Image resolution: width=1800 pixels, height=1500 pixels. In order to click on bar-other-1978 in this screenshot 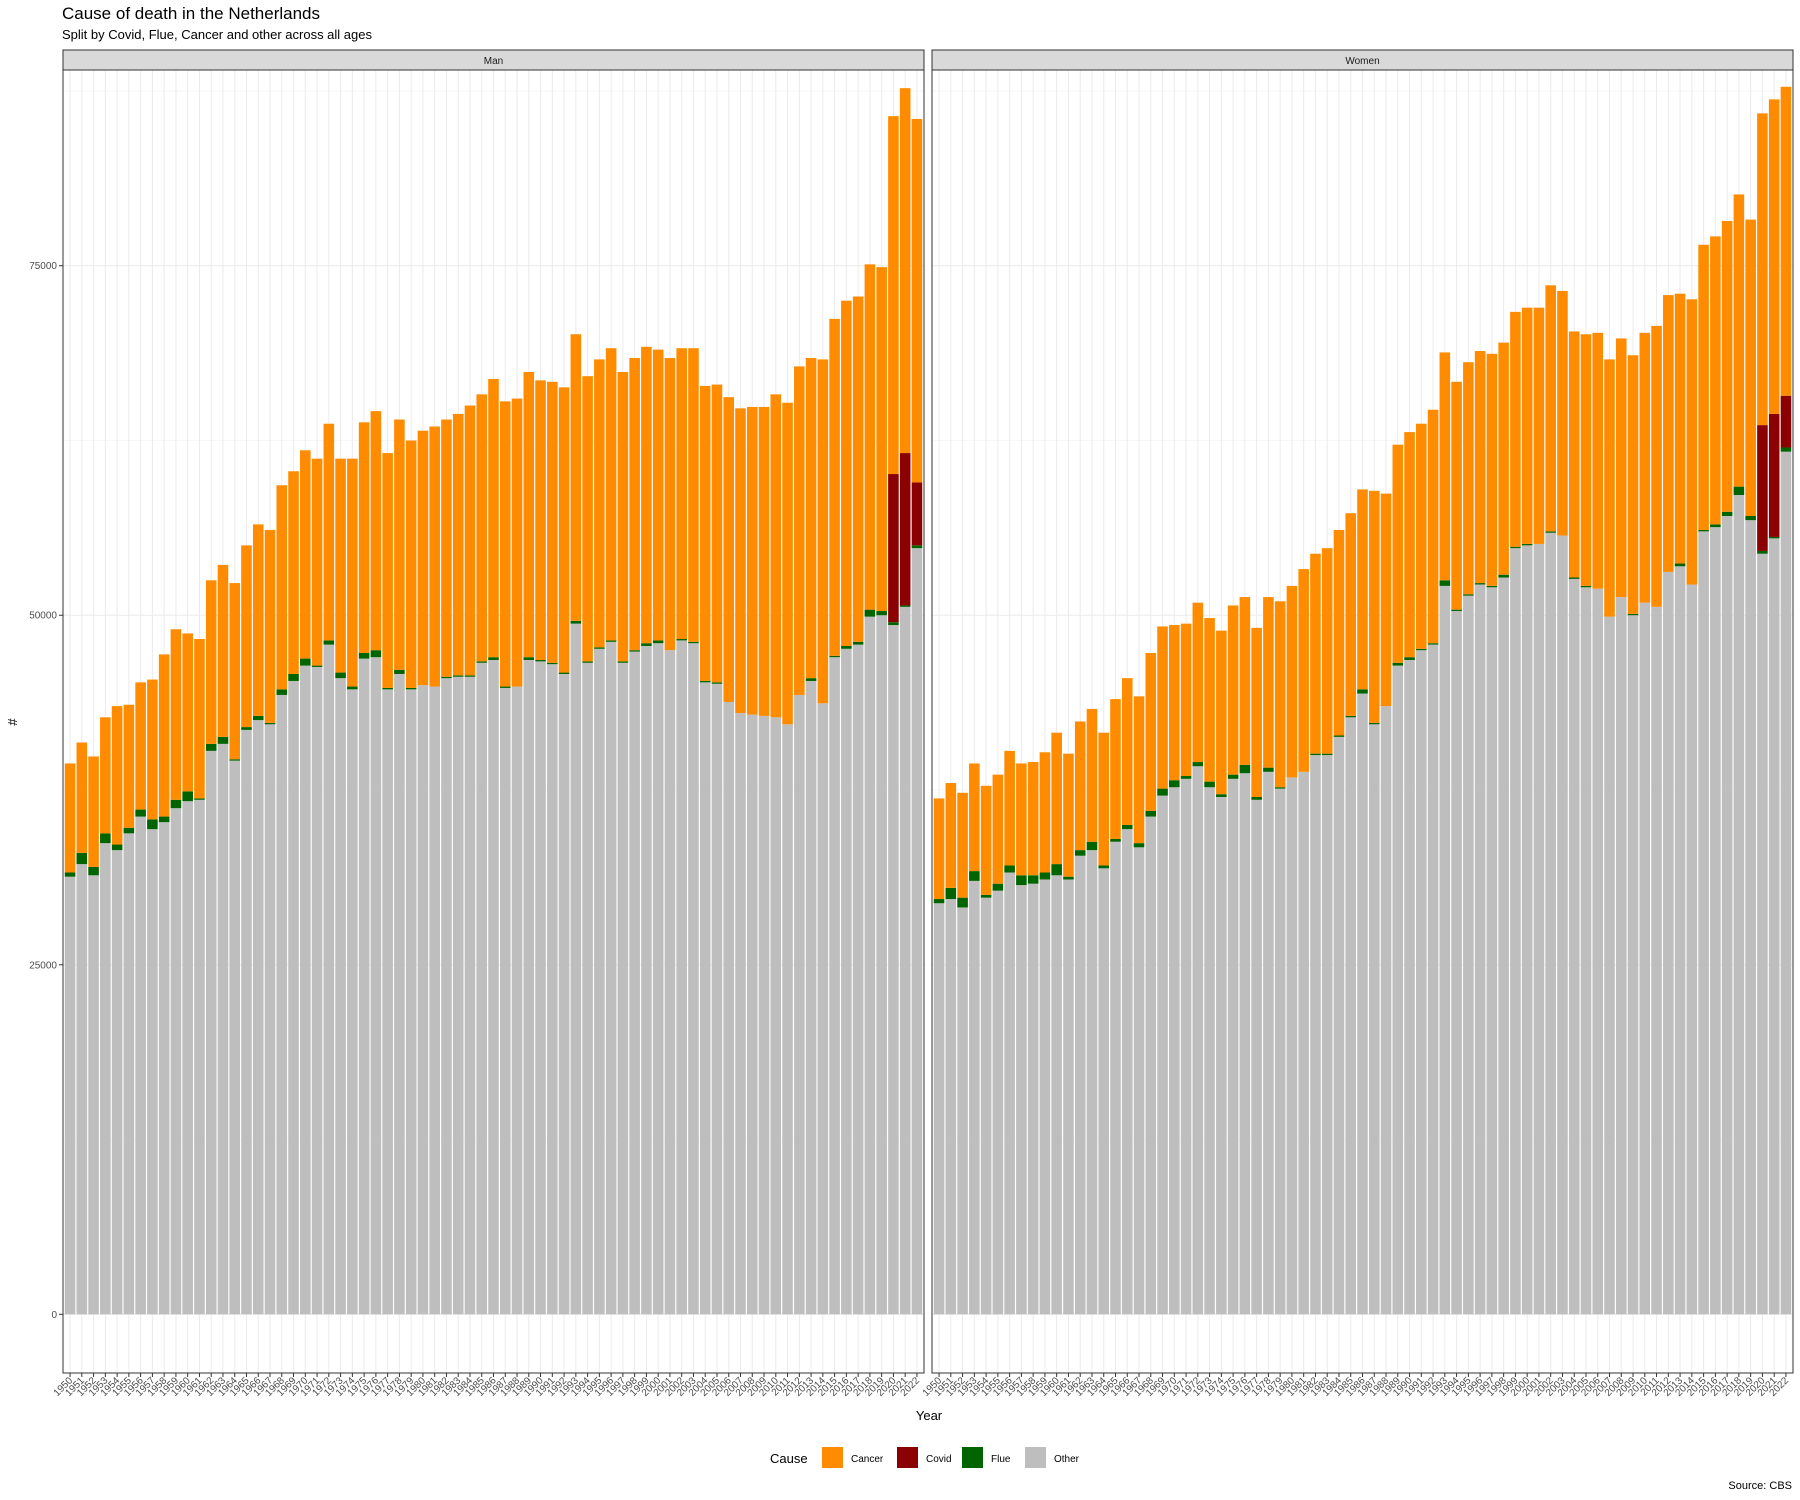, I will do `click(399, 994)`.